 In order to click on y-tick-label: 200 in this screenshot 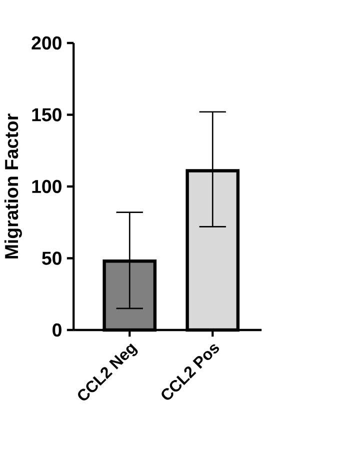, I will do `click(47, 43)`.